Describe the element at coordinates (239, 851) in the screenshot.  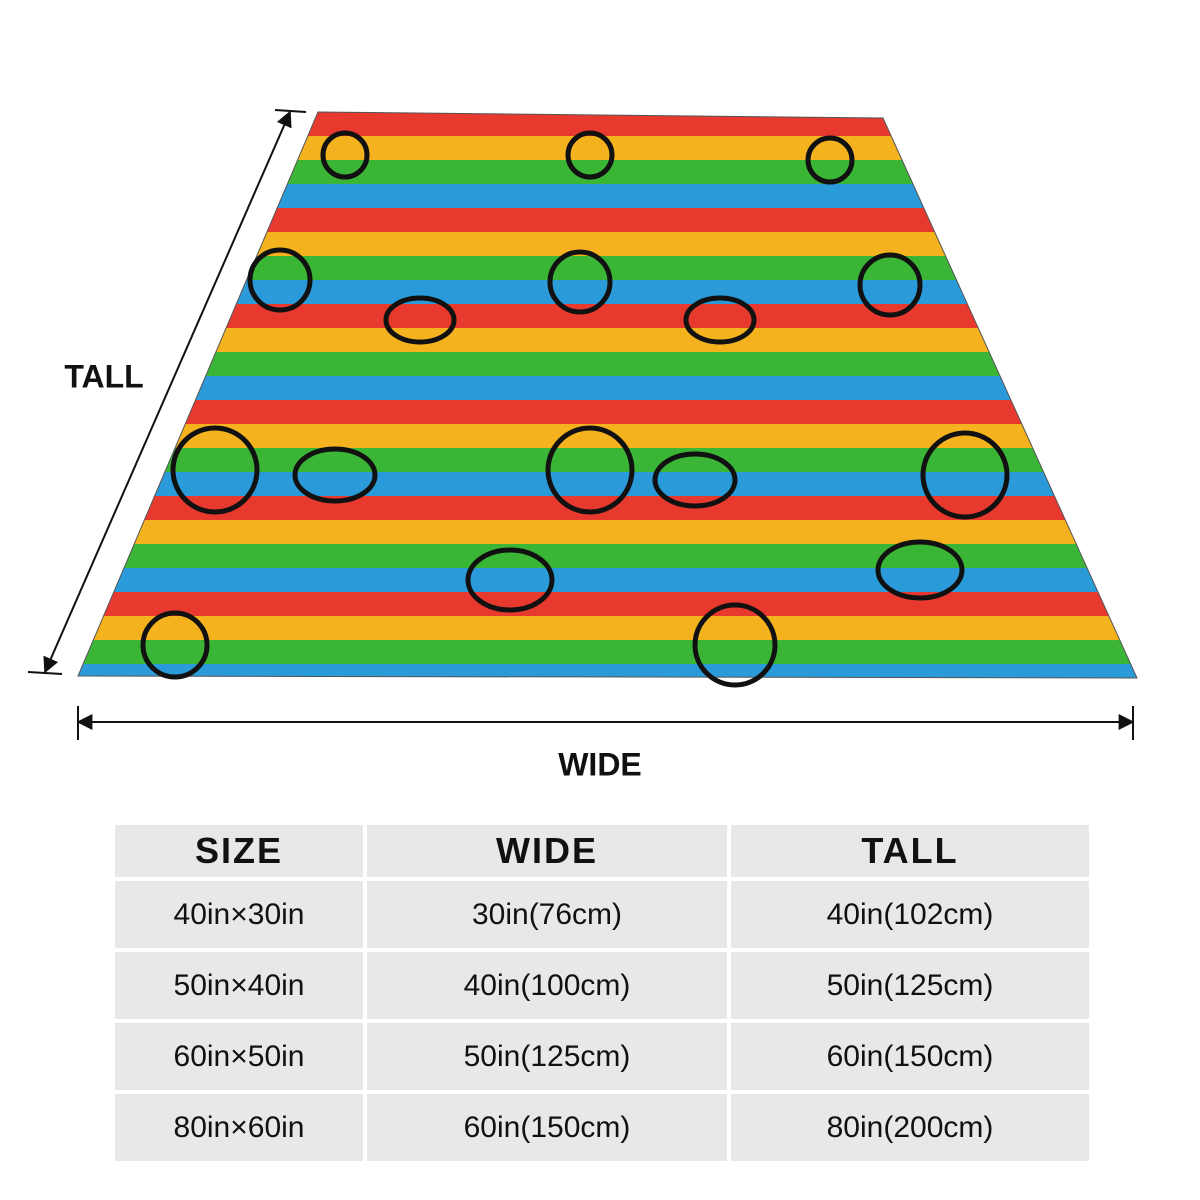
I see `table-header-cell: SIZE` at that location.